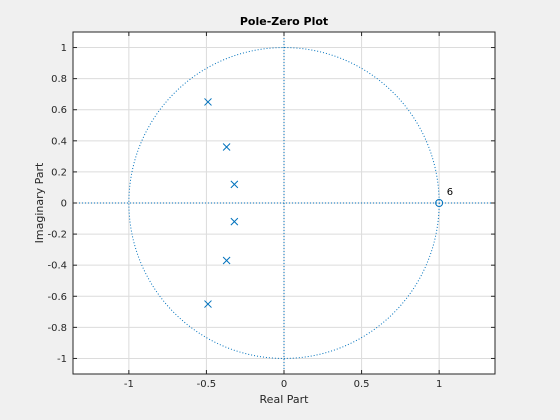 Image resolution: width=560 pixels, height=420 pixels. What do you see at coordinates (439, 203) in the screenshot?
I see `zero-marker` at bounding box center [439, 203].